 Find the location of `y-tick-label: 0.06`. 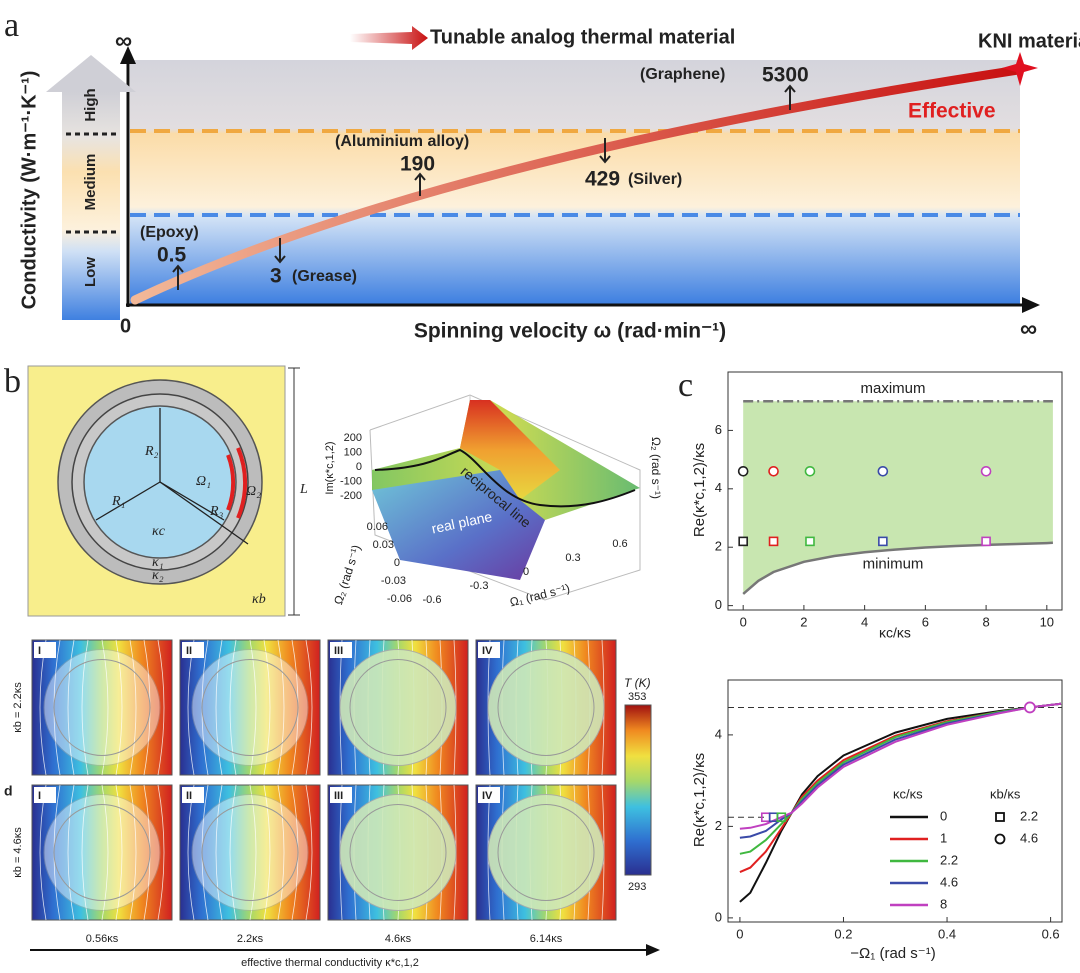

y-tick-label: 0.06 is located at coordinates (377, 527).